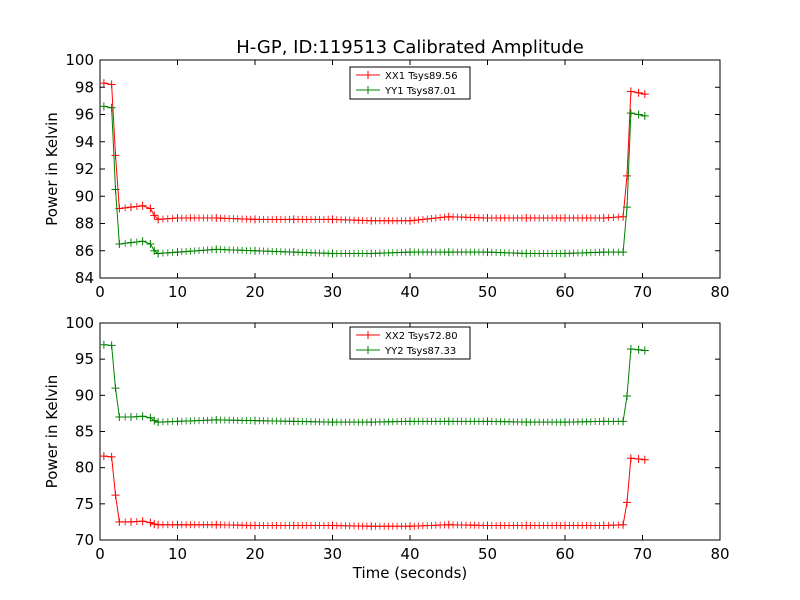 This screenshot has height=600, width=800. I want to click on y-tick-label: 85, so click(84, 432).